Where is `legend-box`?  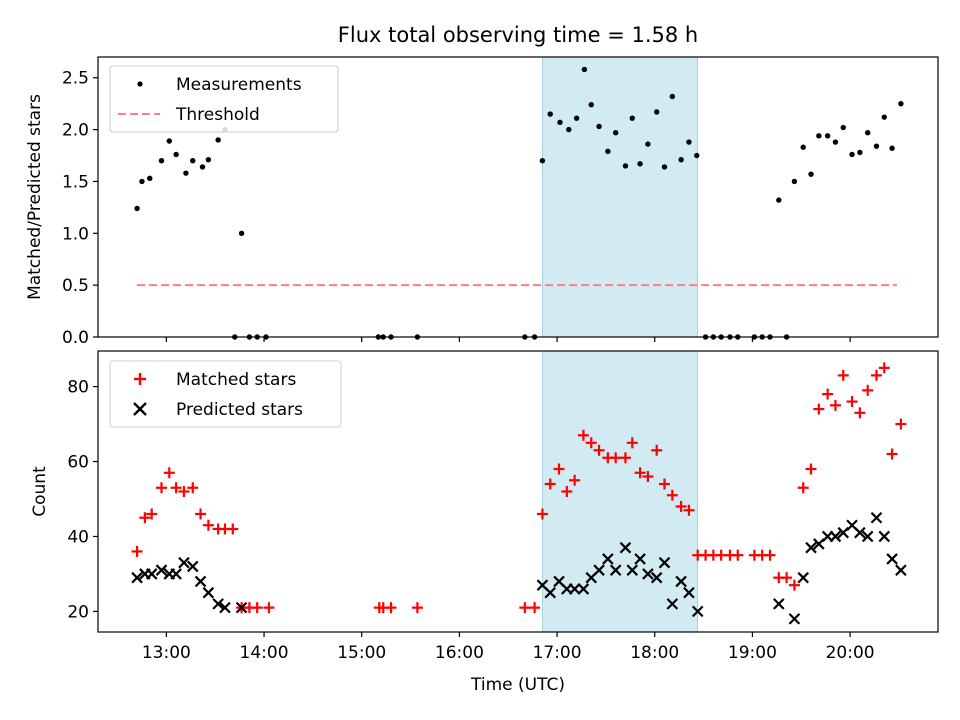 legend-box is located at coordinates (225, 394).